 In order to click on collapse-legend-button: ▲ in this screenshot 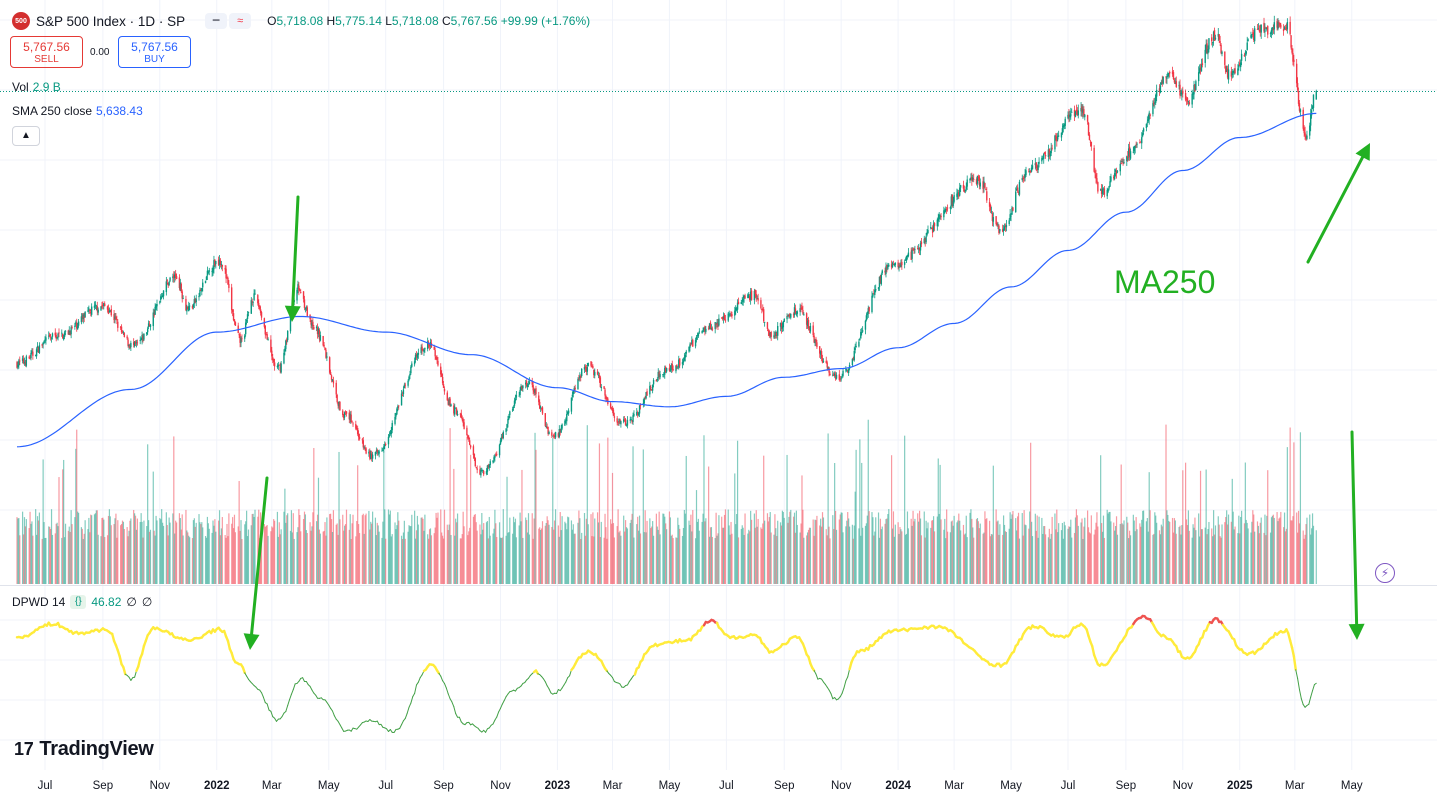, I will do `click(26, 136)`.